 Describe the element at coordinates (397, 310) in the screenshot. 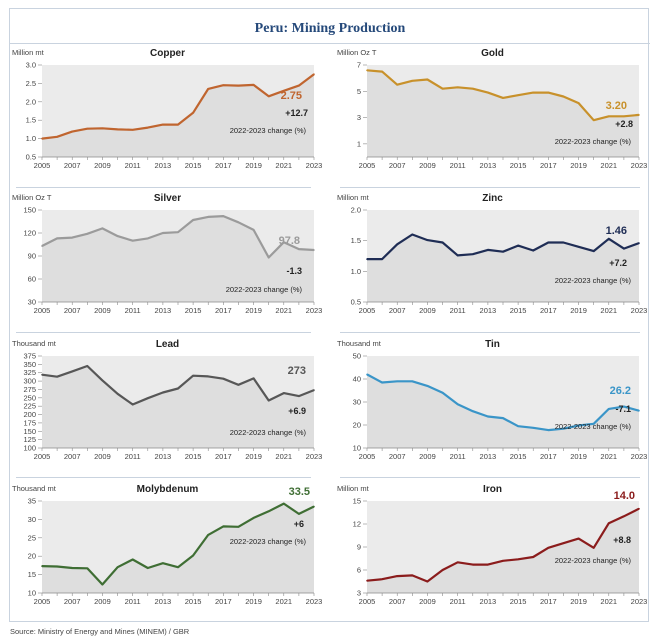

I see `zinc-xtick-label: 2007` at that location.